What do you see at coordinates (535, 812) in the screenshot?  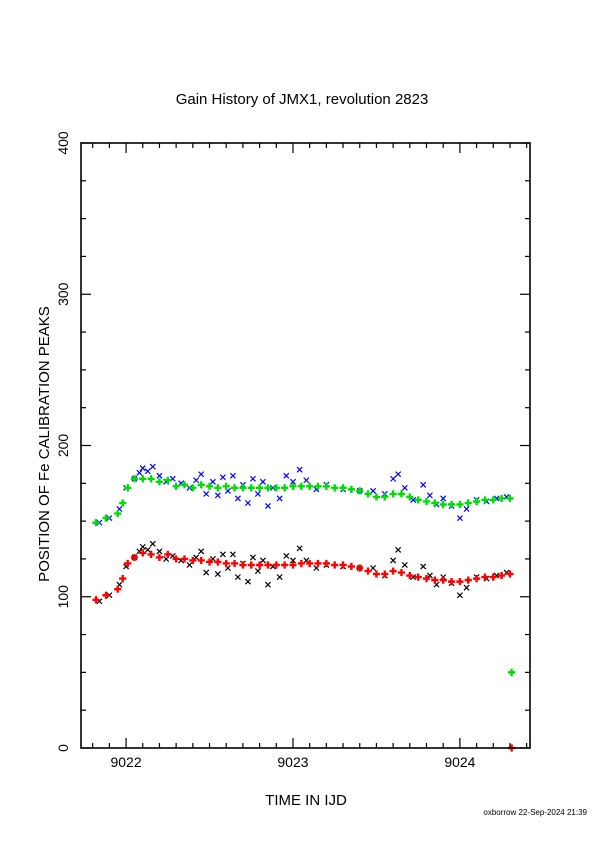 I see `footer-credit: oxborrow 22-Sep-2024 21:39` at bounding box center [535, 812].